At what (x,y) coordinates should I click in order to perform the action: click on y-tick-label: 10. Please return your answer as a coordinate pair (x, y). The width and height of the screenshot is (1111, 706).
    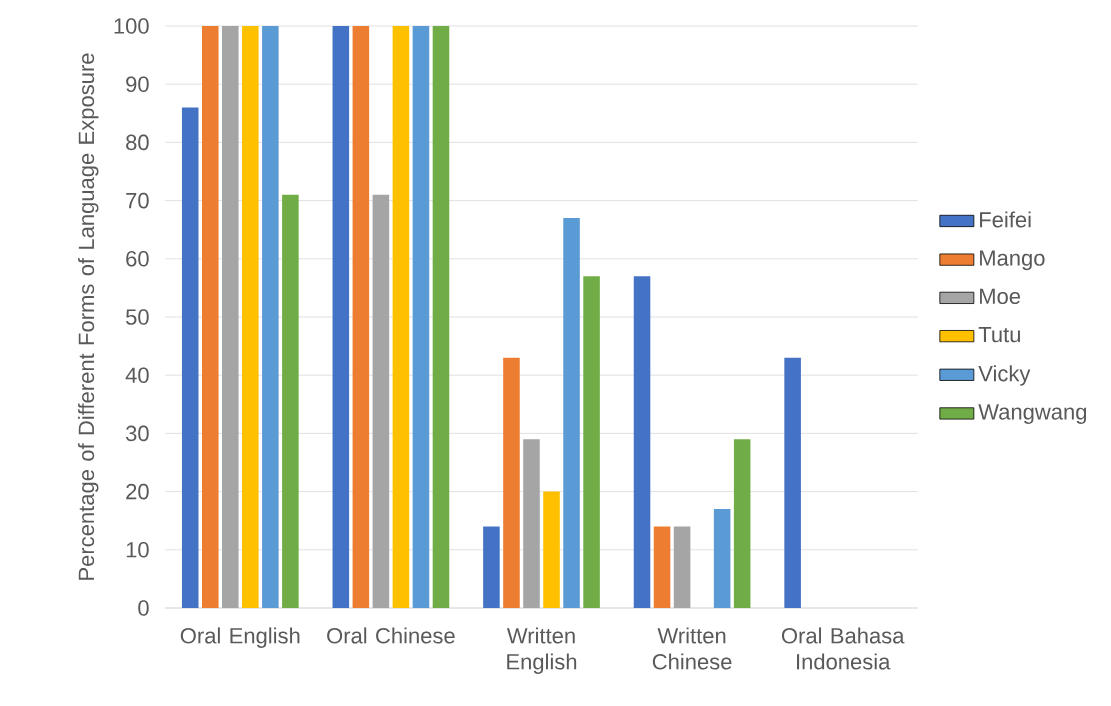
    Looking at the image, I should click on (137, 550).